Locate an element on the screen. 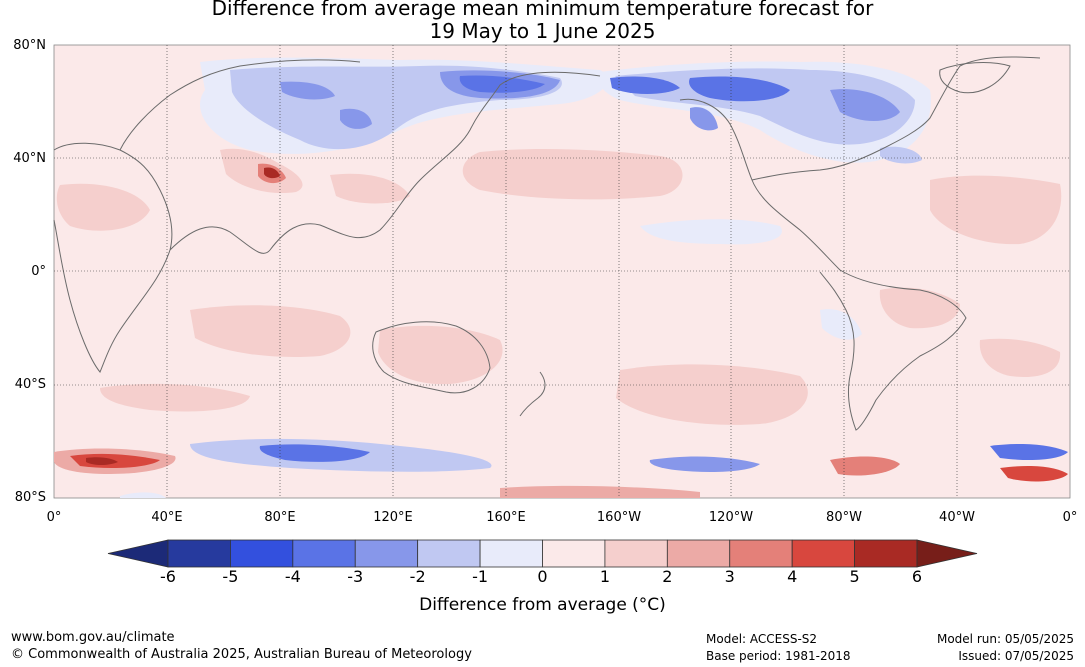 The image size is (1085, 667). lat-label-0: 0° is located at coordinates (38, 271).